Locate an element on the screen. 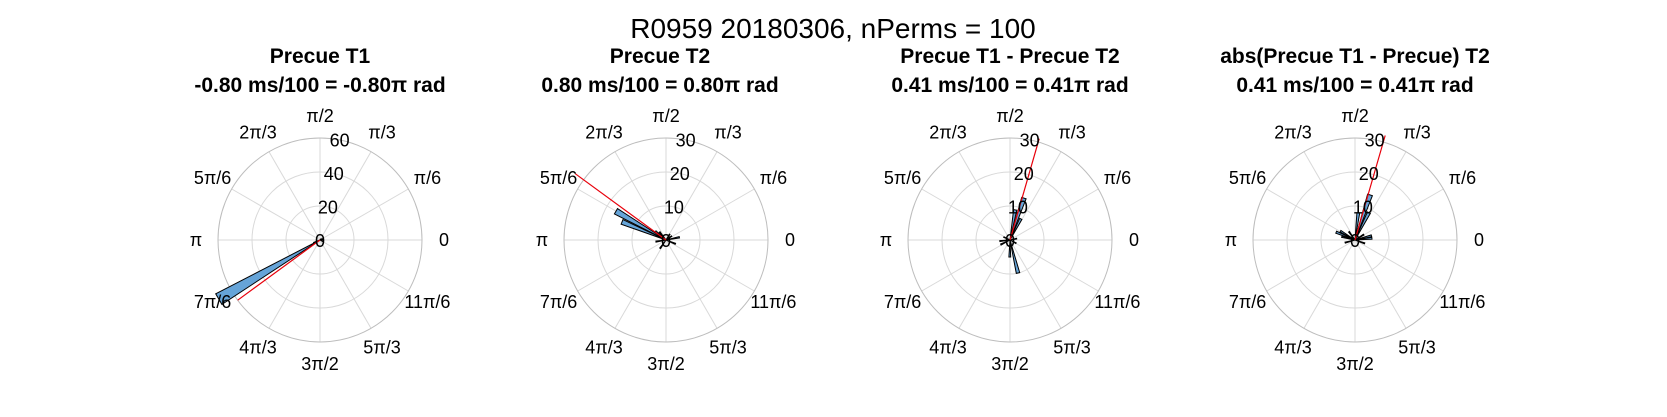 The image size is (1667, 417). figure-title: R0959 20180306, nPerms = 100 is located at coordinates (833, 28).